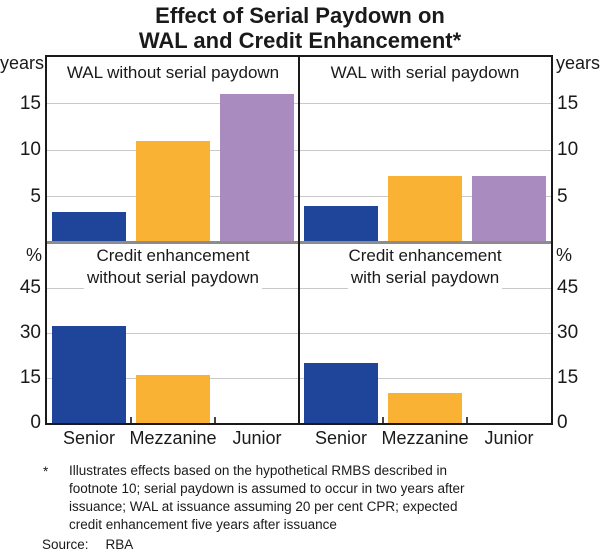 Image resolution: width=600 pixels, height=555 pixels. Describe the element at coordinates (46, 471) in the screenshot. I see `footnote-symbol: *` at that location.